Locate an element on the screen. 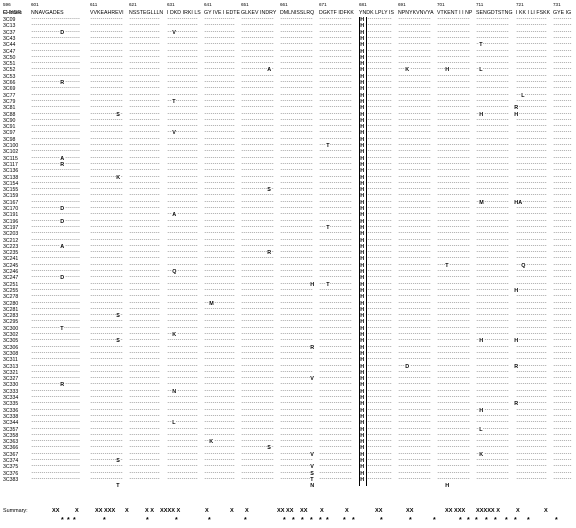  clone-label: 3C383 is located at coordinates (11, 479).